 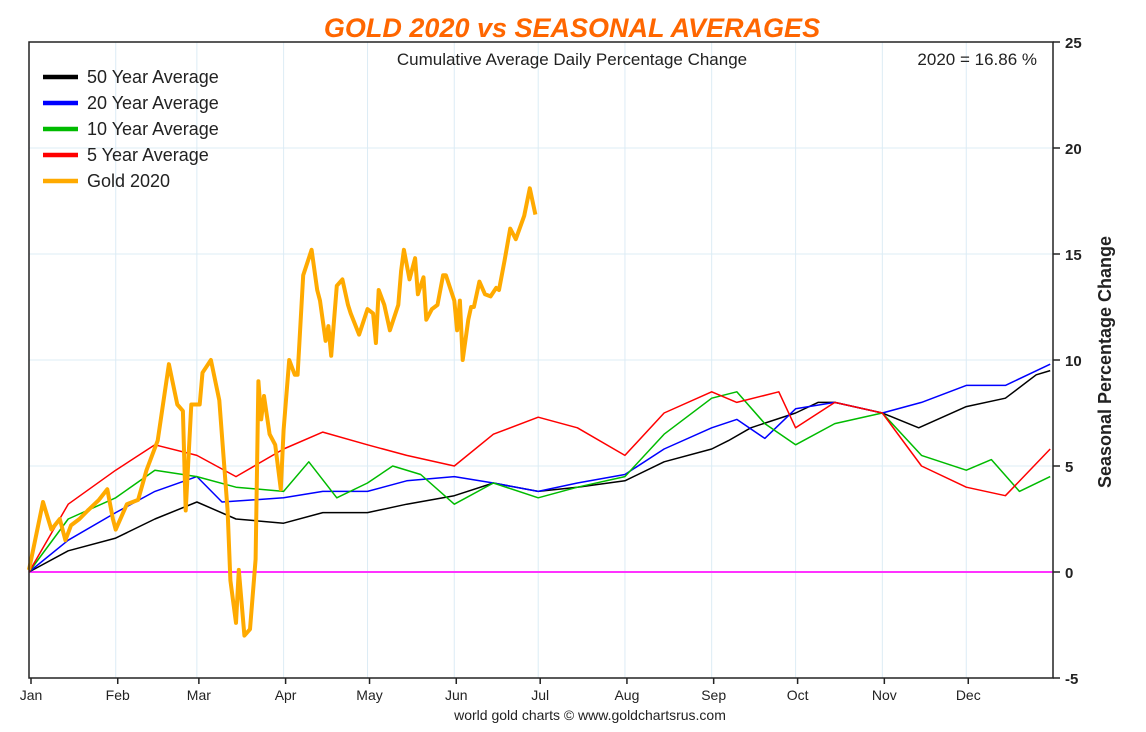 I want to click on x-axis: Jan Feb Mar Apr May Jun Jul Aug Sep Oct Nov Dec, so click(x=500, y=690).